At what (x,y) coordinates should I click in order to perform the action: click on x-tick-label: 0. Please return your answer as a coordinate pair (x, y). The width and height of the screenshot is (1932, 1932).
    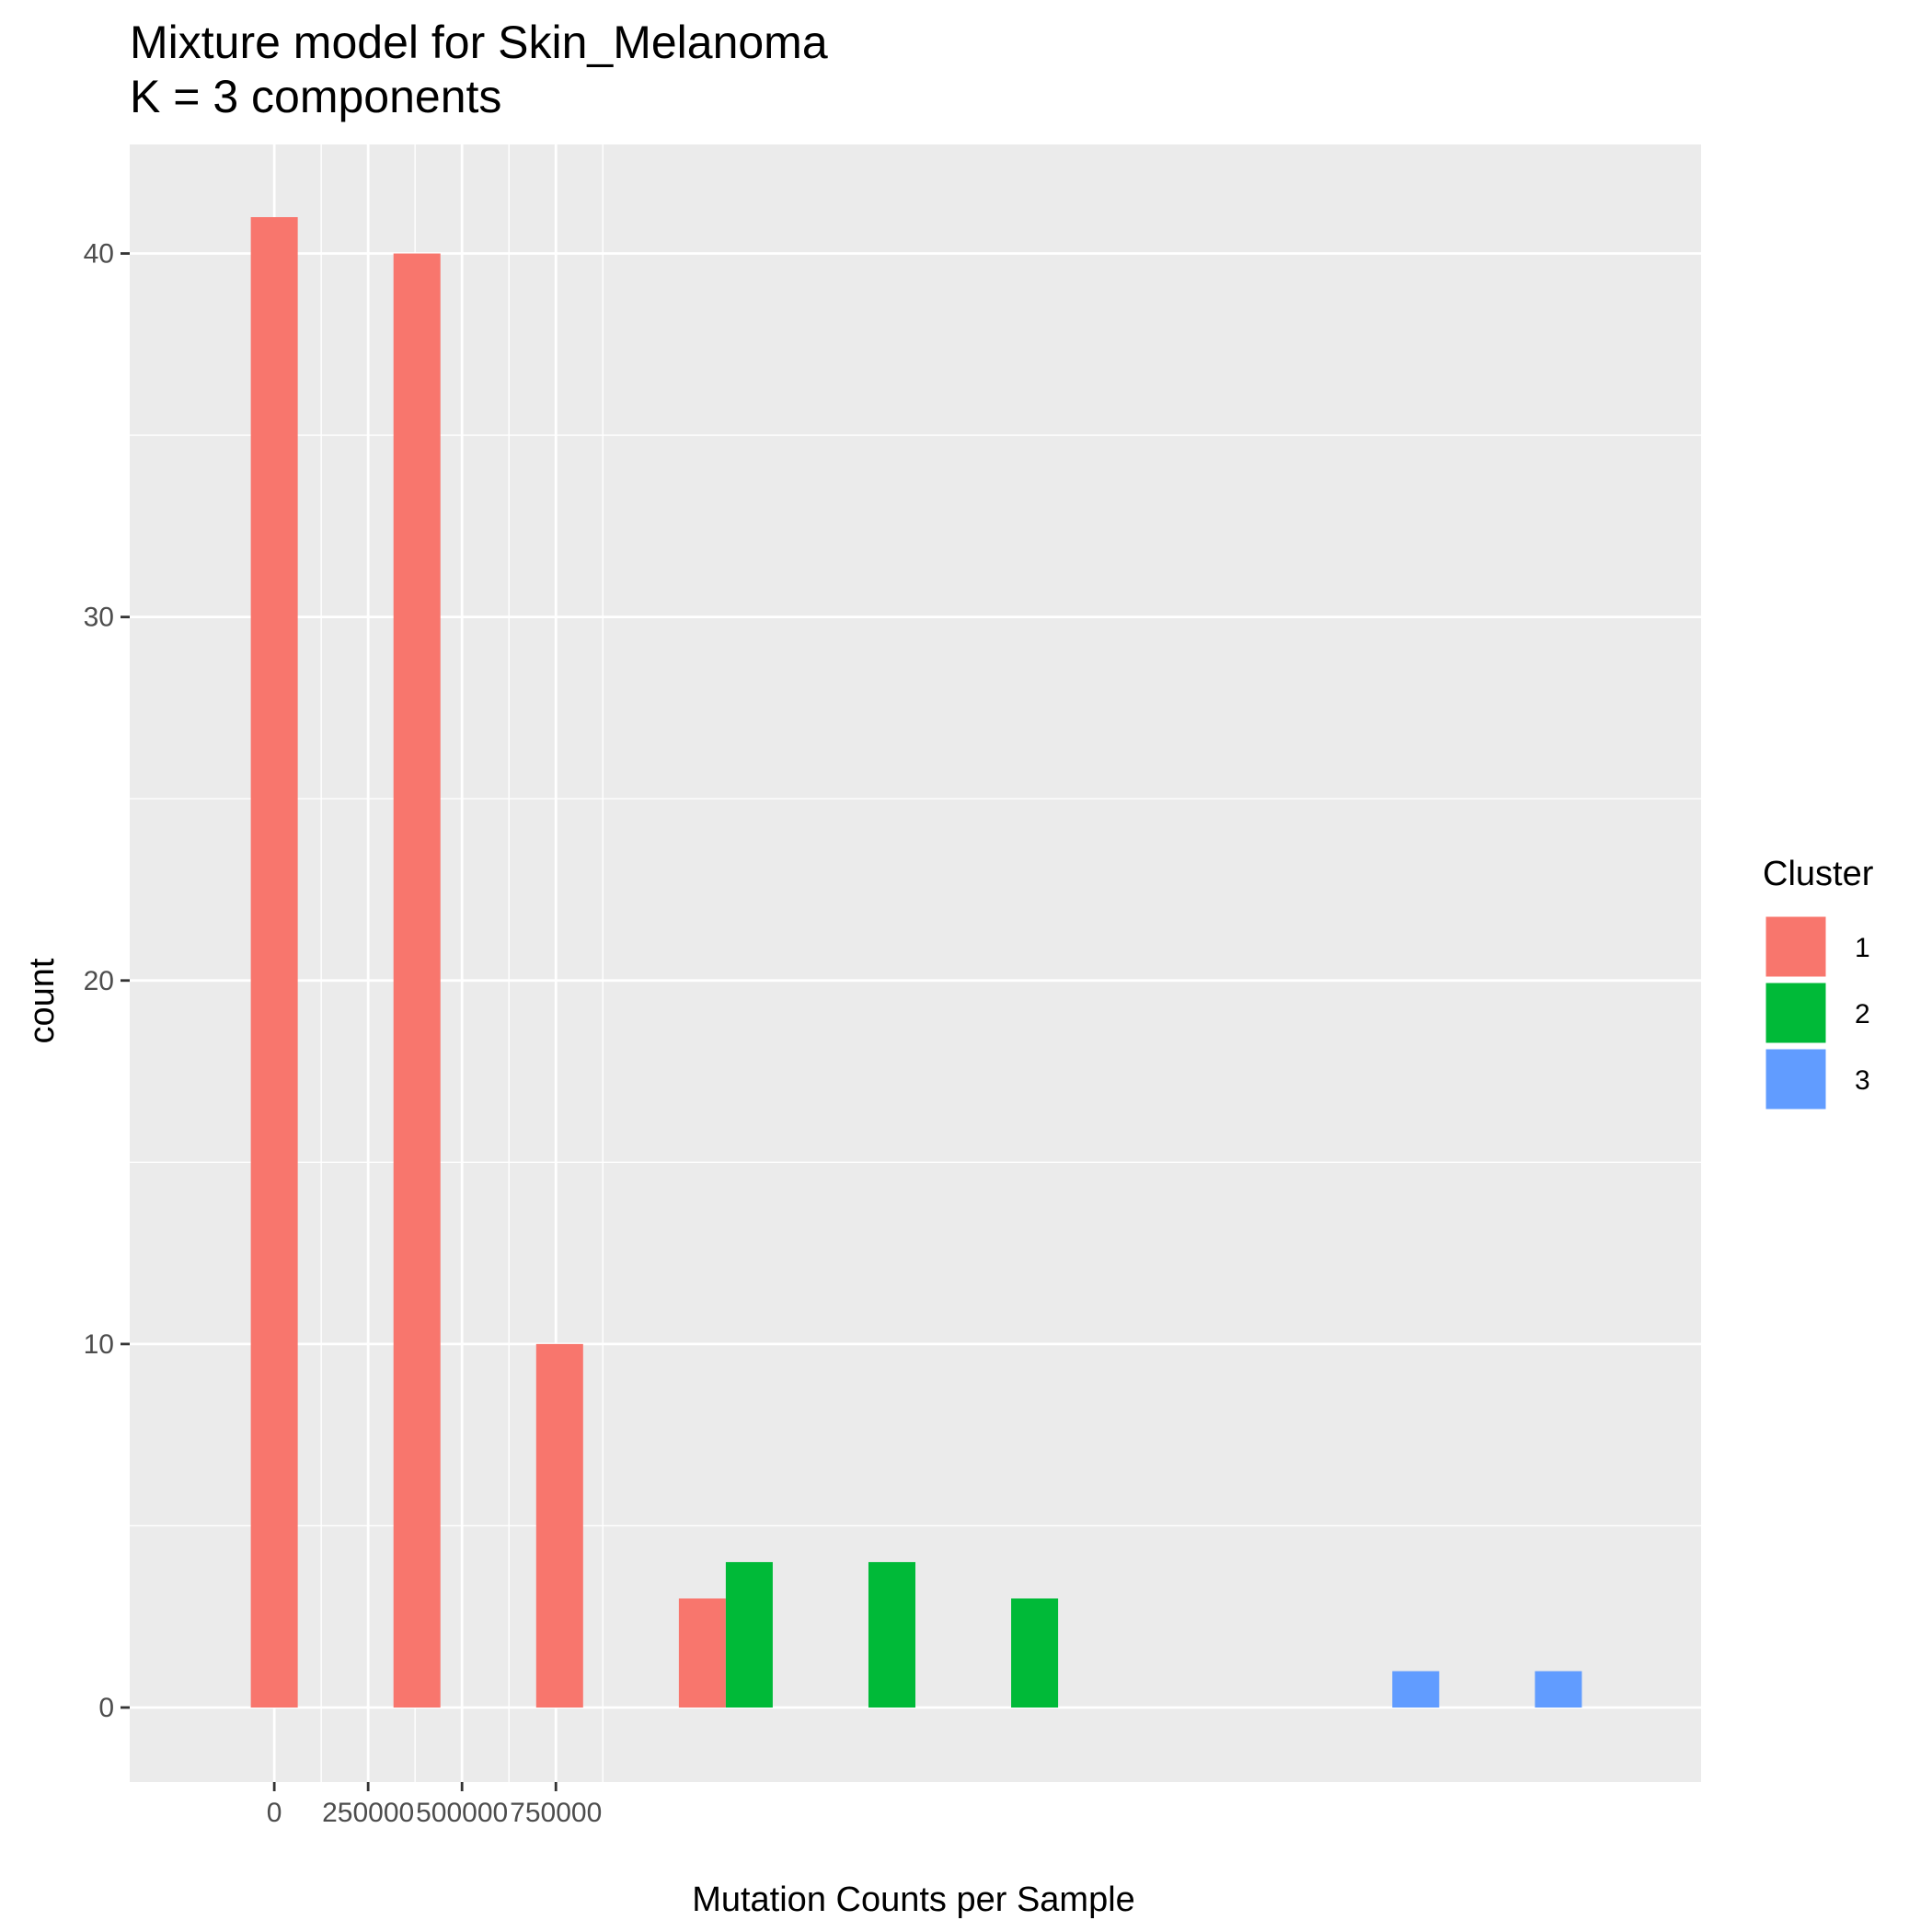
    Looking at the image, I should click on (274, 1813).